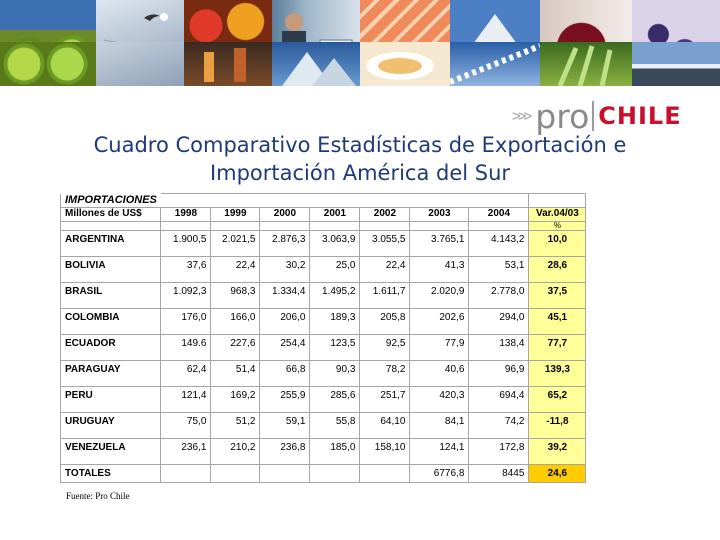 The image size is (720, 540). I want to click on value-cell: 1.900,5, so click(186, 243).